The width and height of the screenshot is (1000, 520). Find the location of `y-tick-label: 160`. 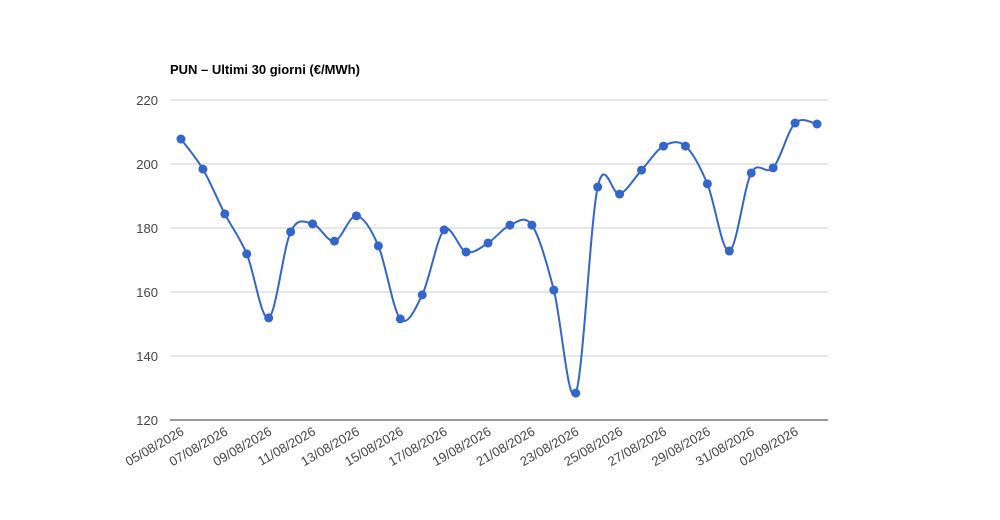

y-tick-label: 160 is located at coordinates (147, 292).